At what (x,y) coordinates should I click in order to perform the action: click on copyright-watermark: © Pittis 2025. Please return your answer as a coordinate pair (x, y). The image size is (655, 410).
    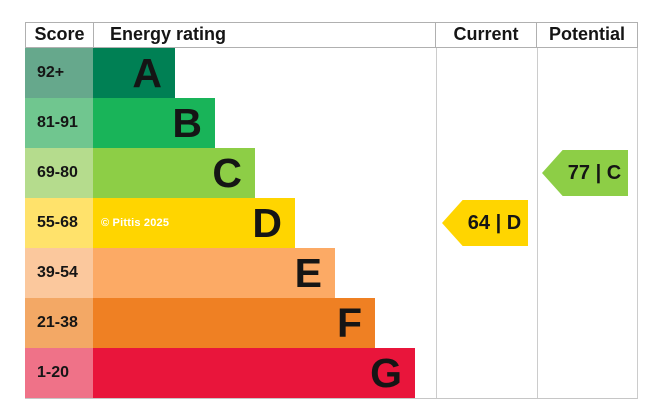
    Looking at the image, I should click on (135, 223).